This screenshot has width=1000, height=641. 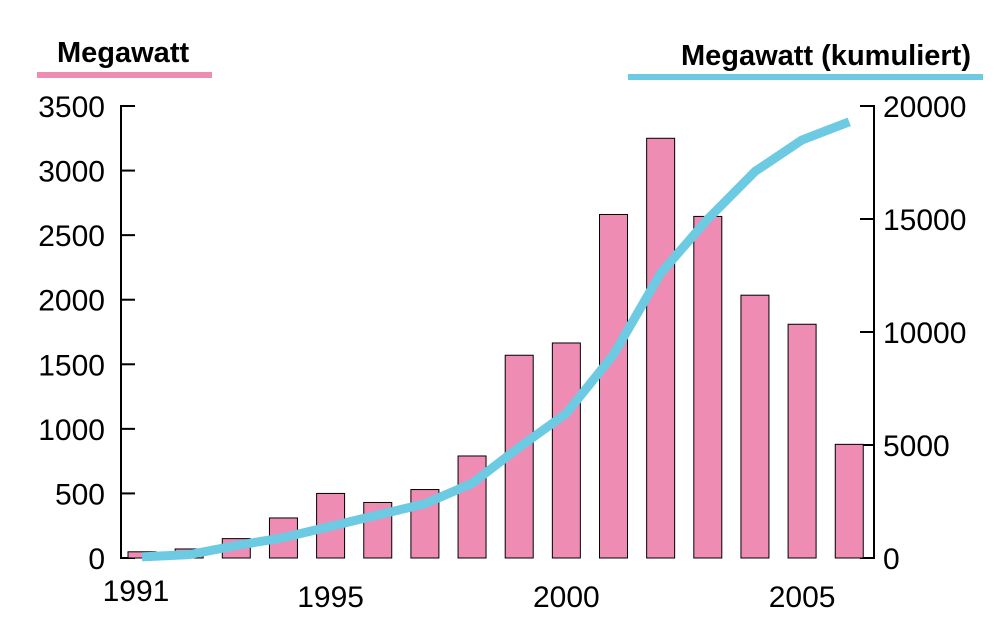 I want to click on left-tick-label: 0, so click(x=96, y=559).